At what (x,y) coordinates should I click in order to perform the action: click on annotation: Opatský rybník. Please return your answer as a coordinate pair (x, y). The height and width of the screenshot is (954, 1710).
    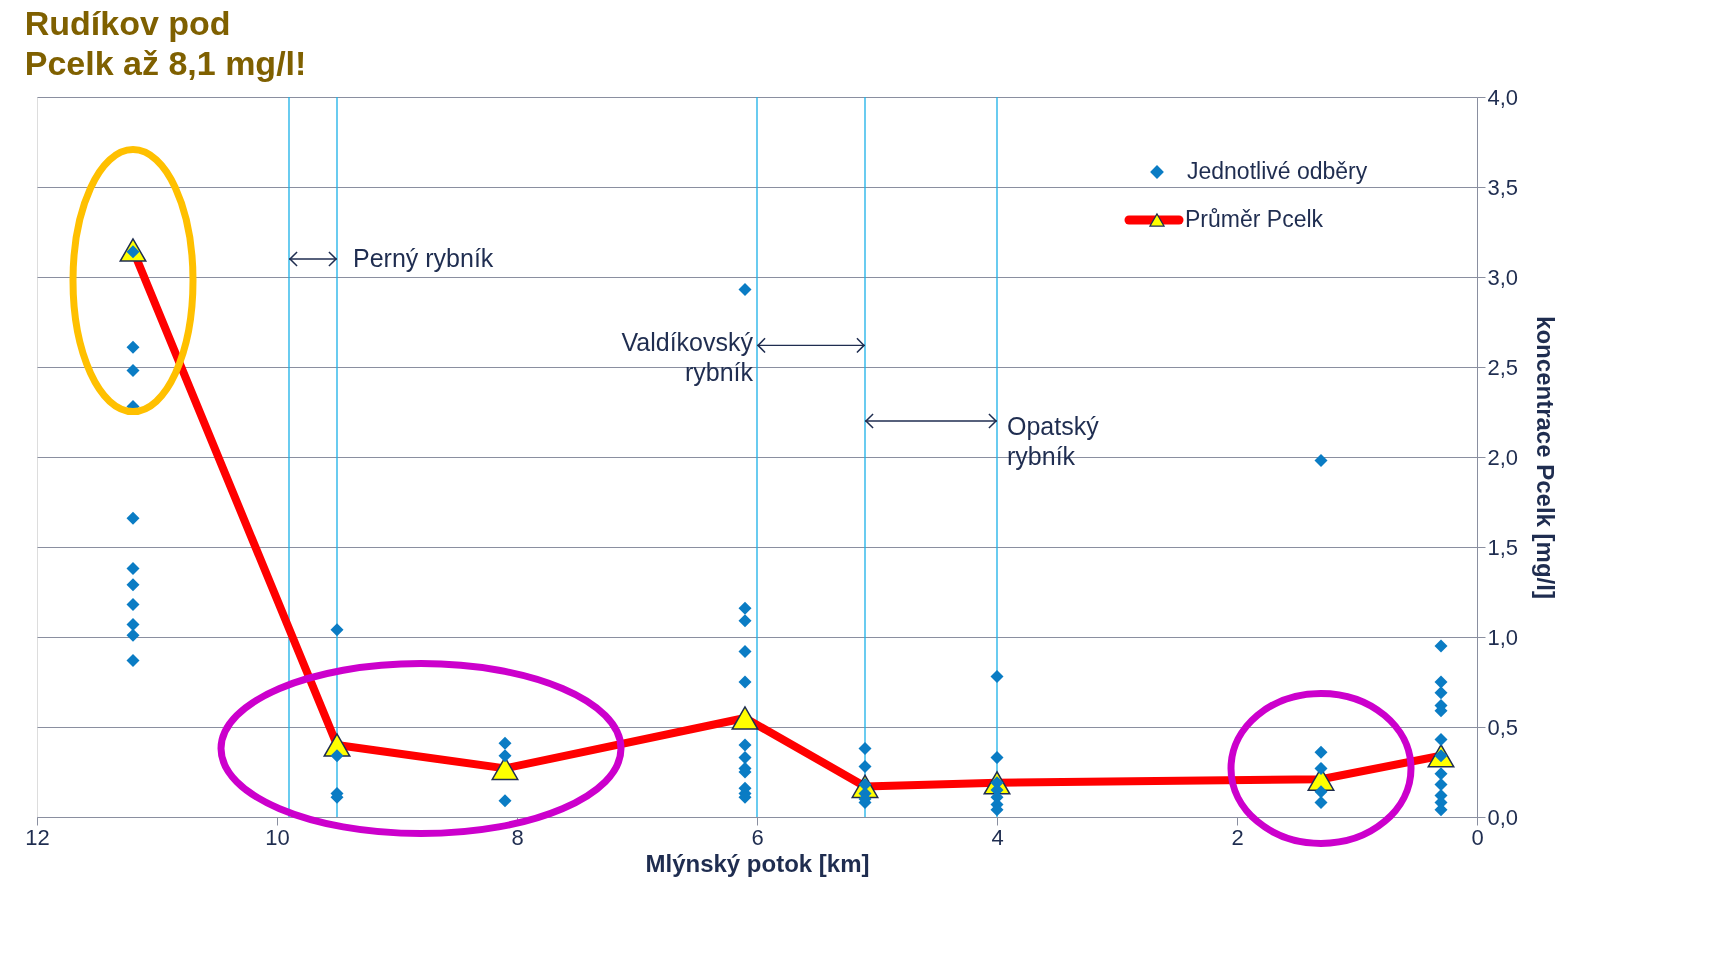
    Looking at the image, I should click on (1053, 441).